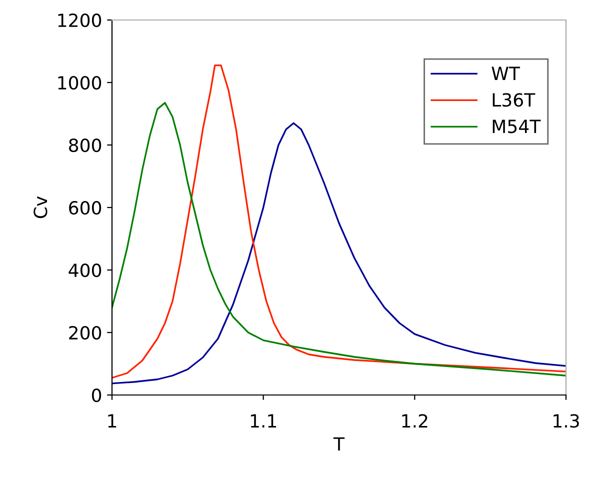  I want to click on x-tick-label: 1.3, so click(566, 421).